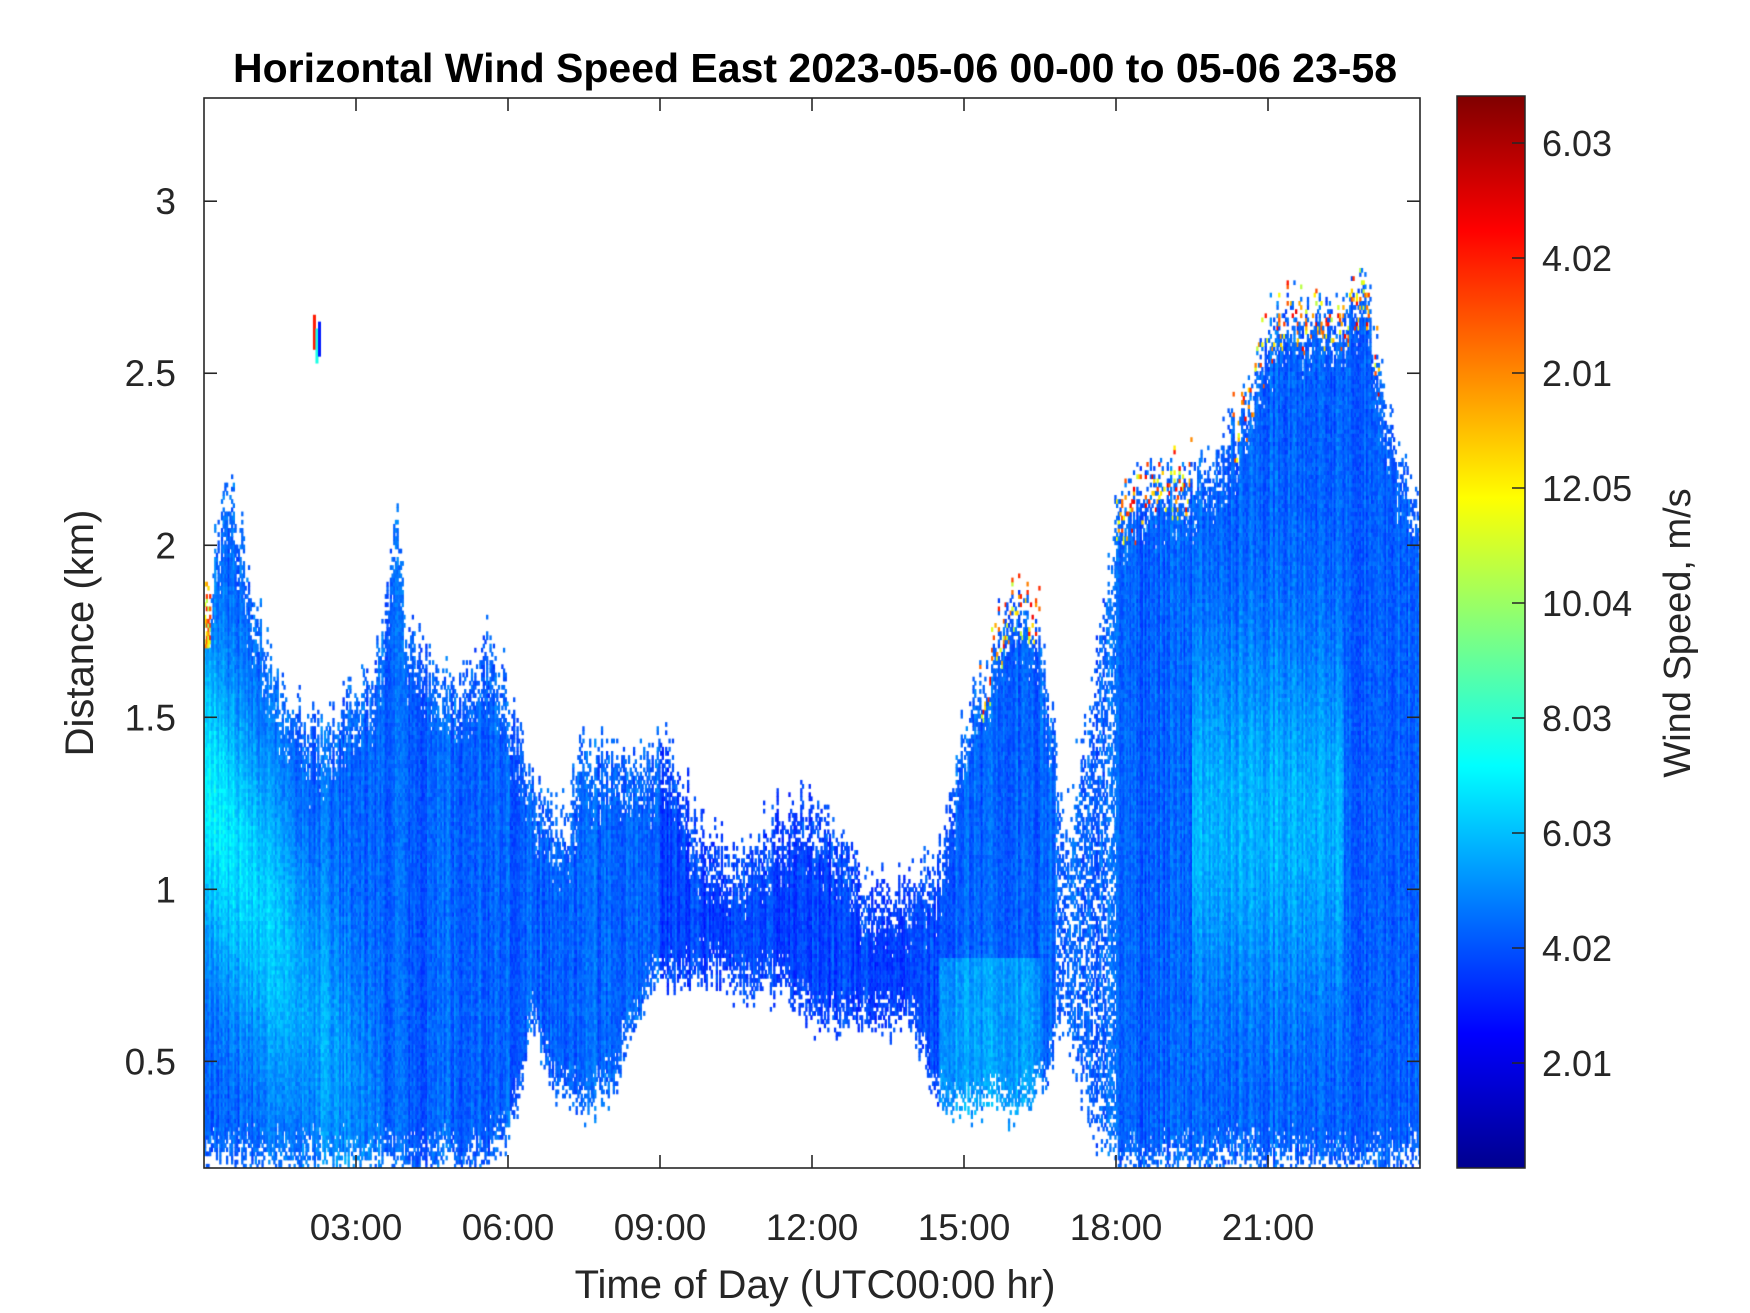 The height and width of the screenshot is (1313, 1750). I want to click on colorbar-tick-label: 8.03, so click(1577, 718).